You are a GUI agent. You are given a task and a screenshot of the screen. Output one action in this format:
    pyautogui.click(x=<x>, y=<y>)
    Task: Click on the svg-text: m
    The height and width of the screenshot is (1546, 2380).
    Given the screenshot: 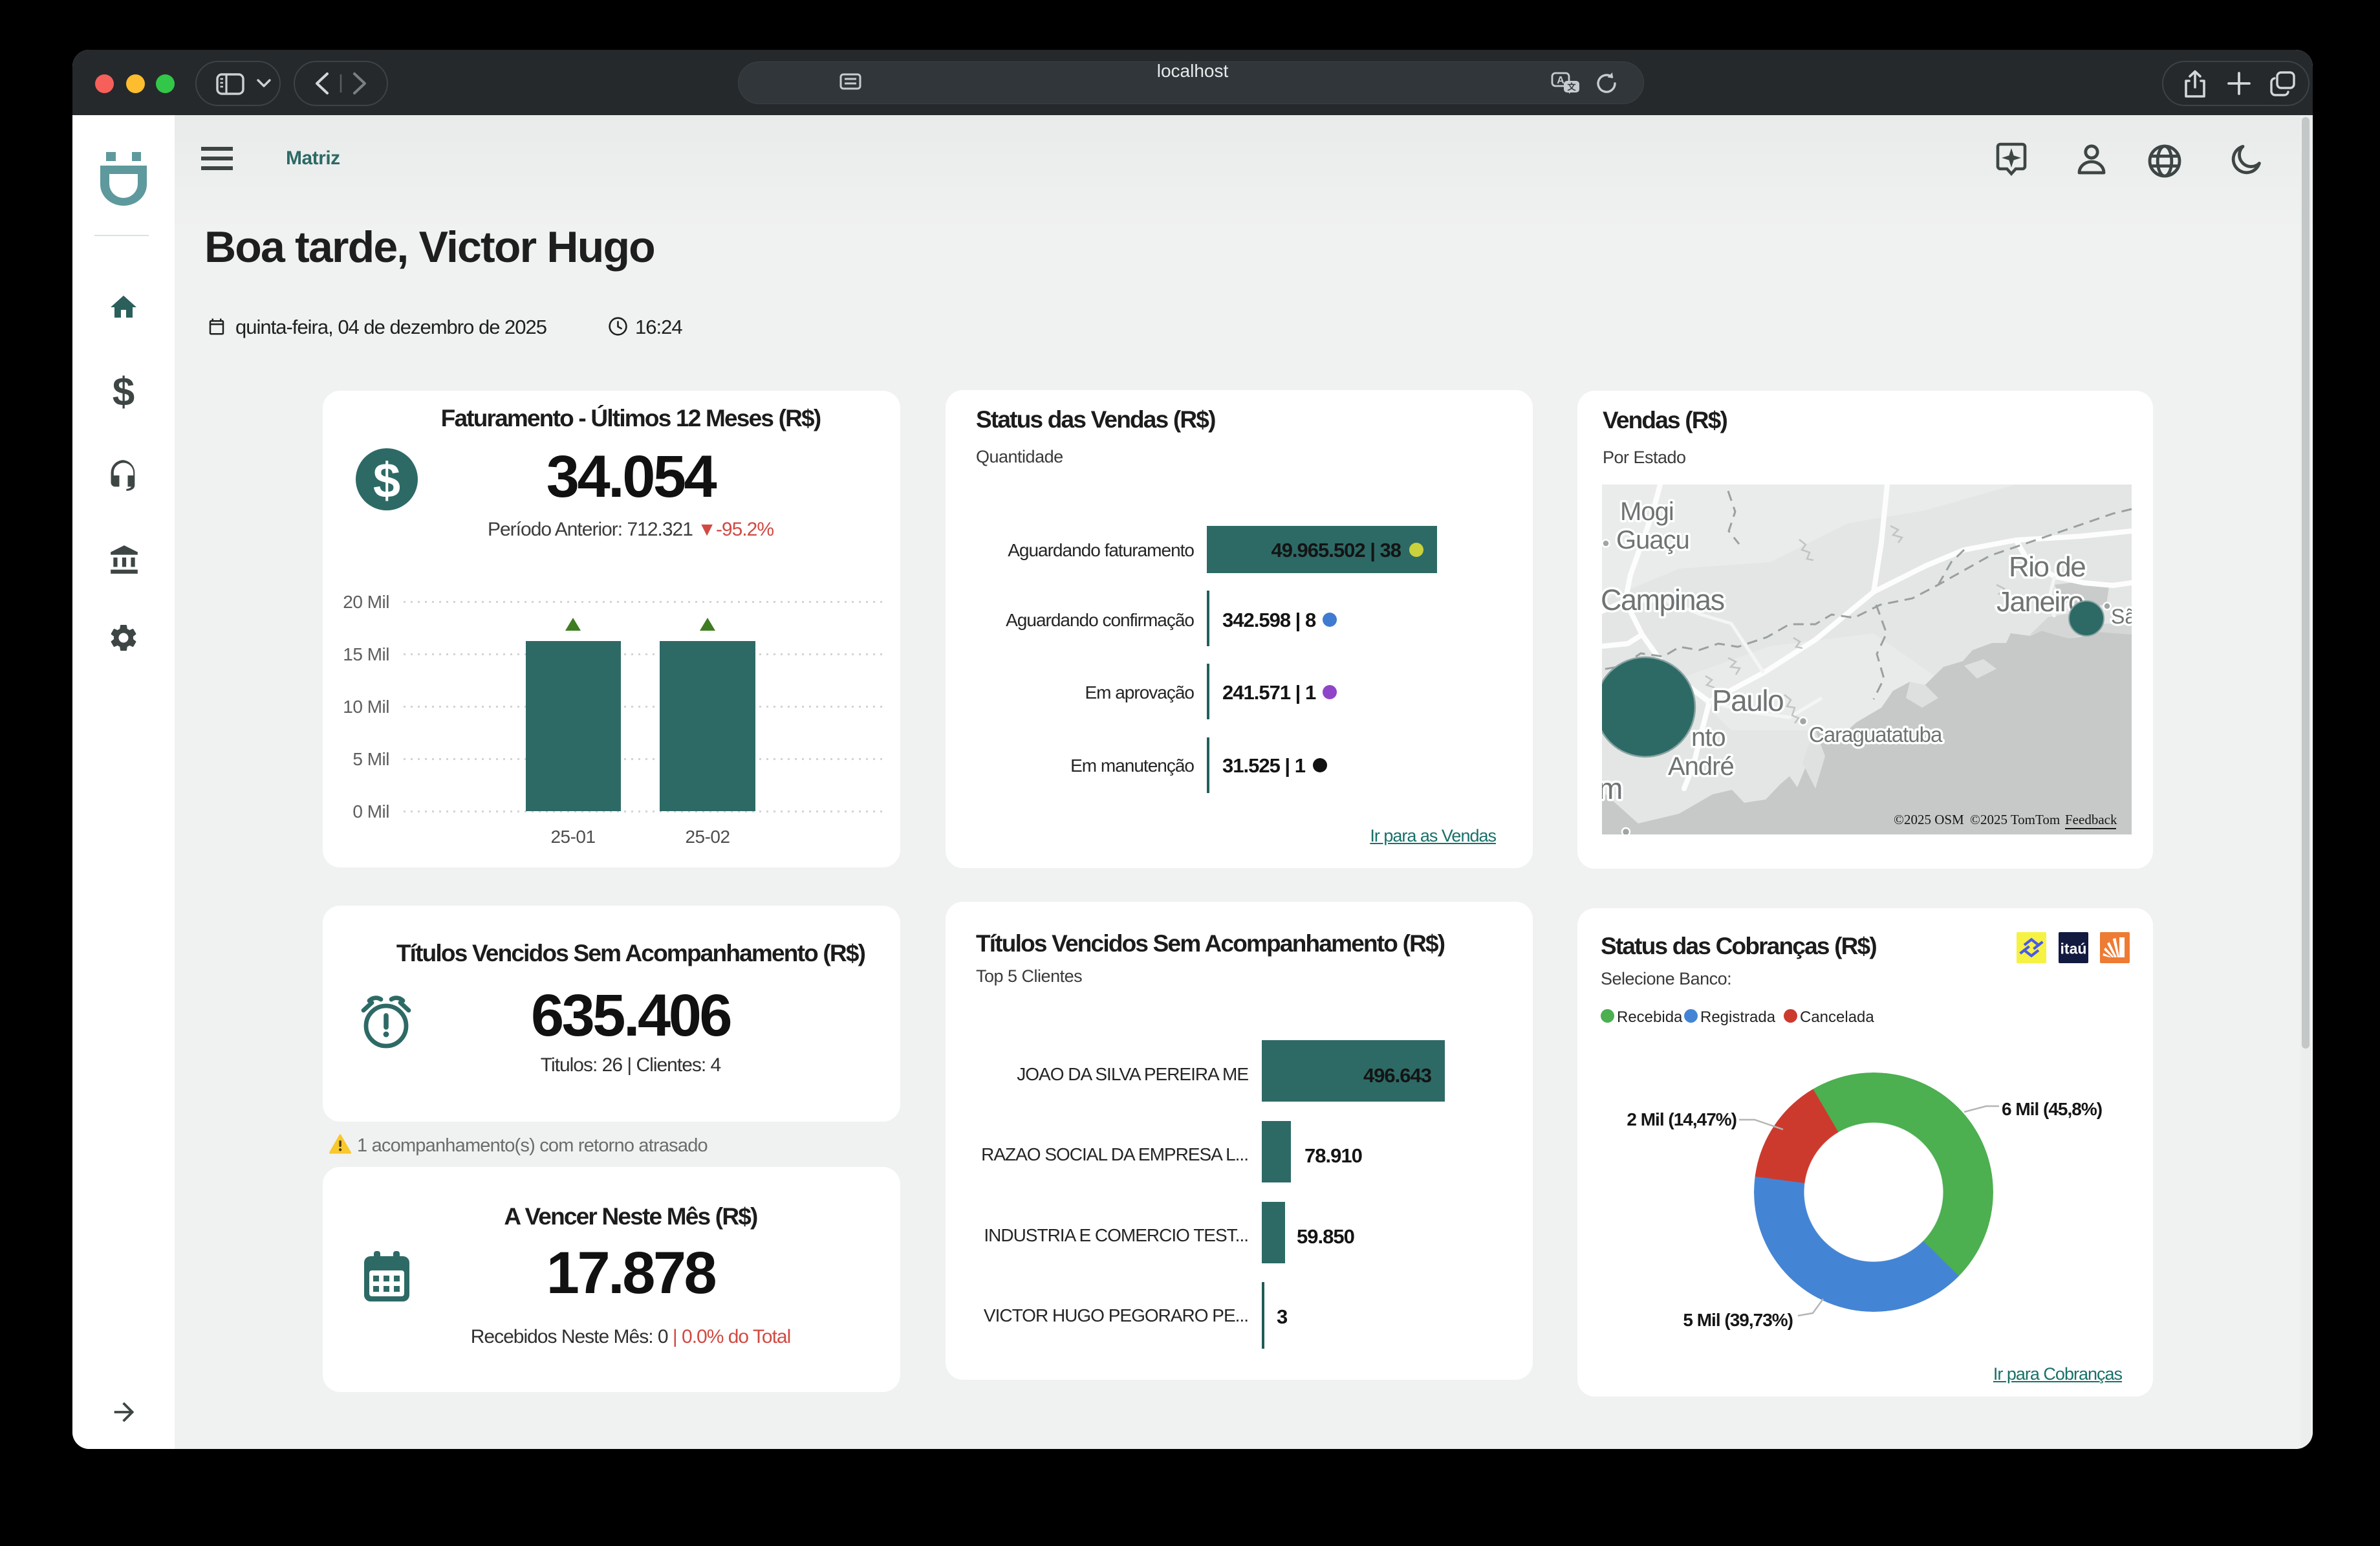 What is the action you would take?
    pyautogui.click(x=1612, y=788)
    